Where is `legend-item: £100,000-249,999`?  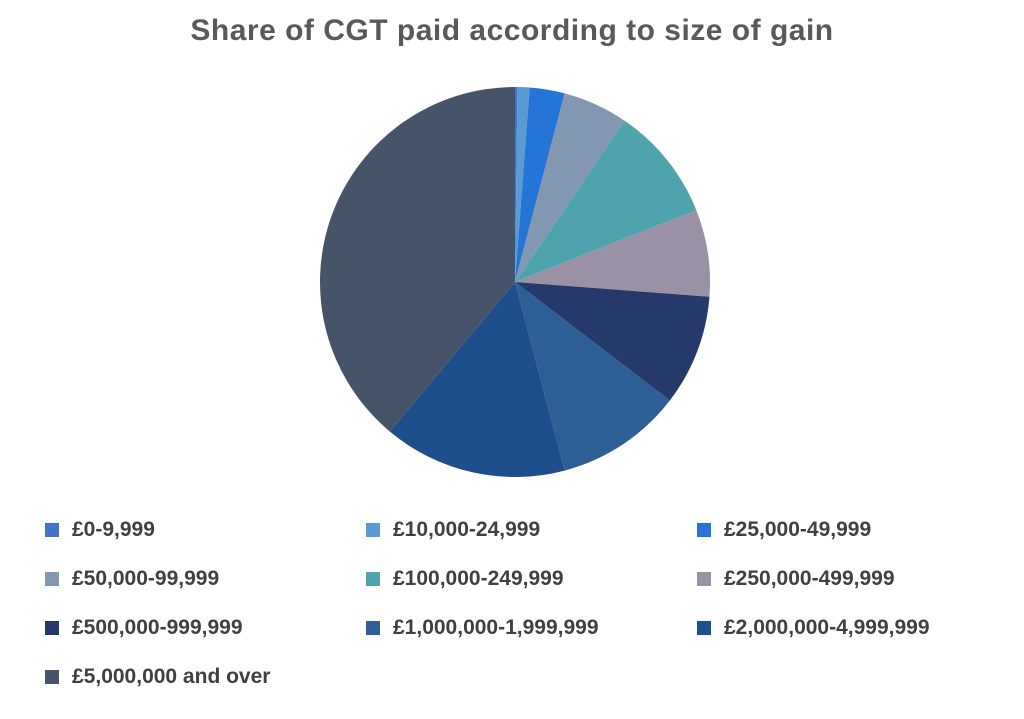 legend-item: £100,000-249,999 is located at coordinates (531, 579).